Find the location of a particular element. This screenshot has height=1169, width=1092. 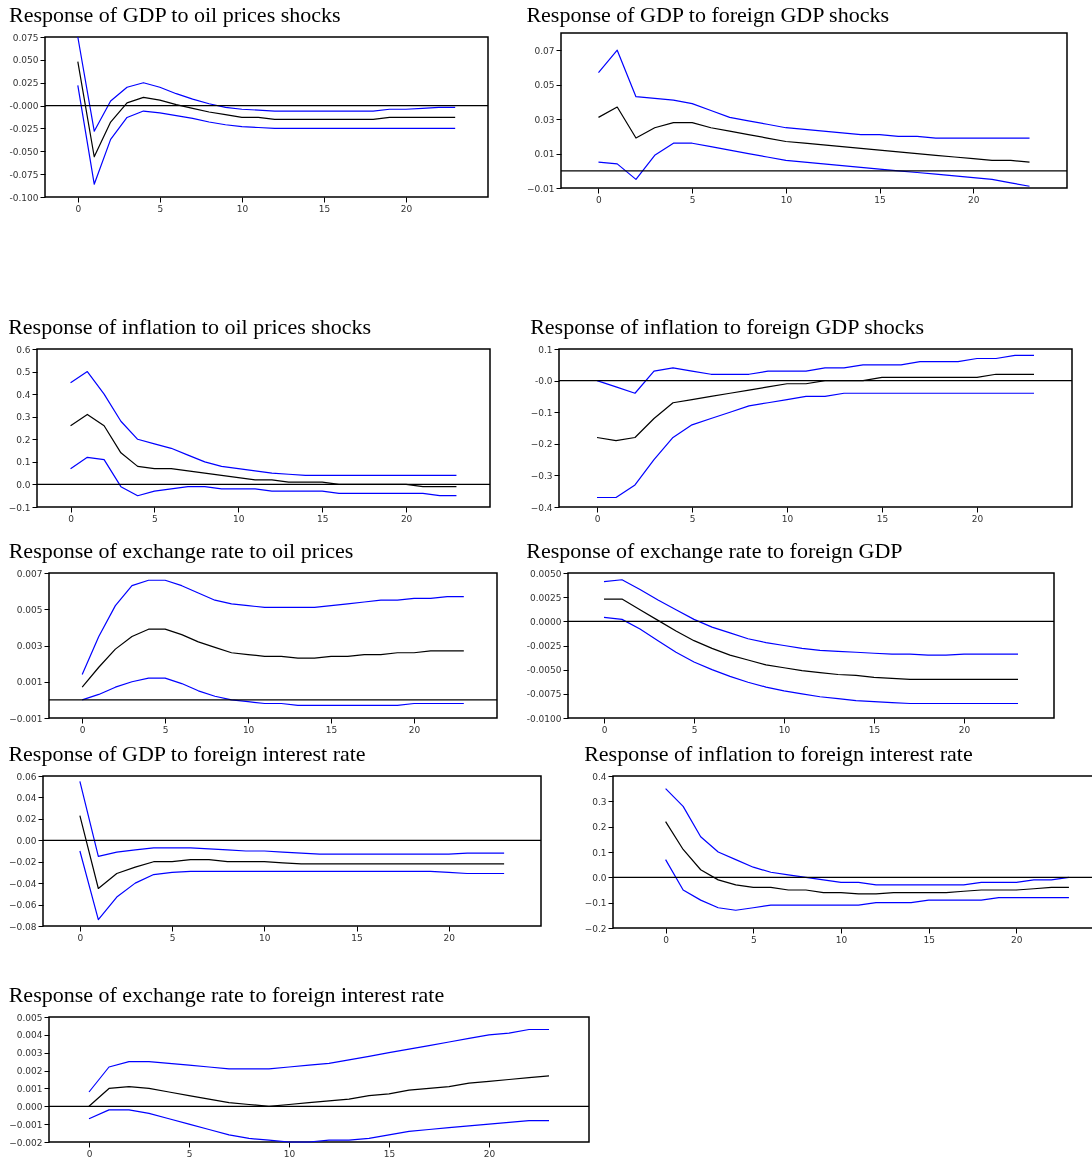

y-tick-label: 0.6 is located at coordinates (23, 349).